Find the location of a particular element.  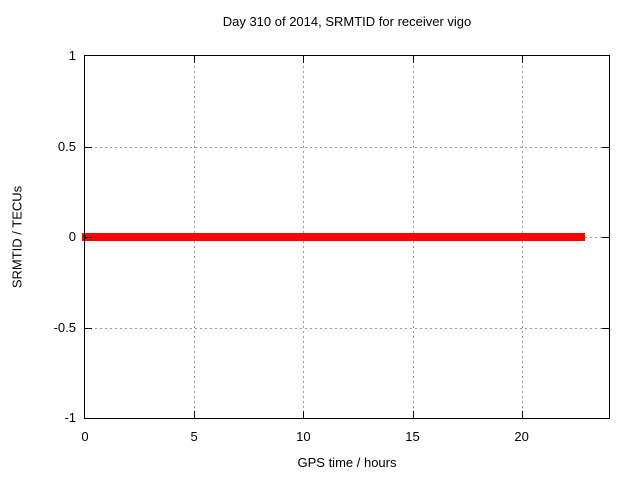

x-tick-label: 0 is located at coordinates (85, 436).